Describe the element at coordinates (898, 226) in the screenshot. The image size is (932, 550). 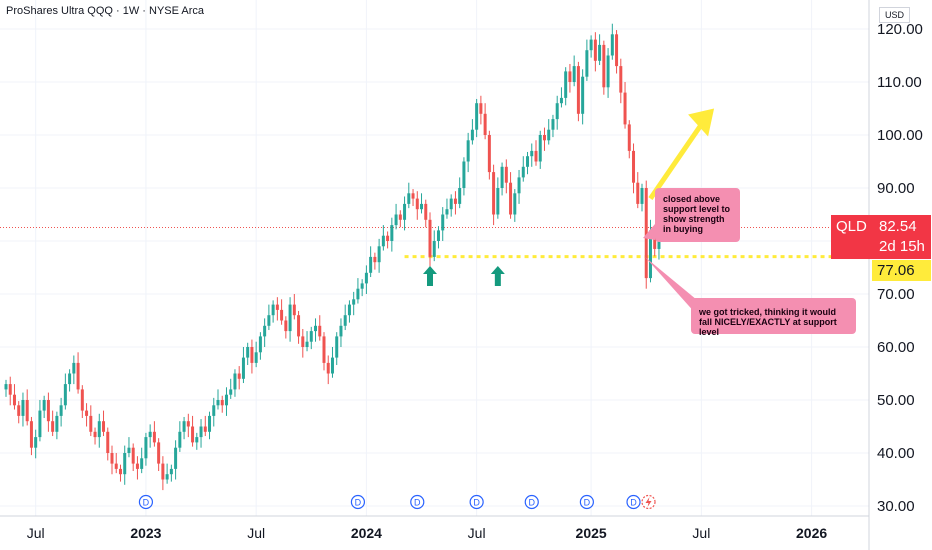
I see `last-price-value: 82.54` at that location.